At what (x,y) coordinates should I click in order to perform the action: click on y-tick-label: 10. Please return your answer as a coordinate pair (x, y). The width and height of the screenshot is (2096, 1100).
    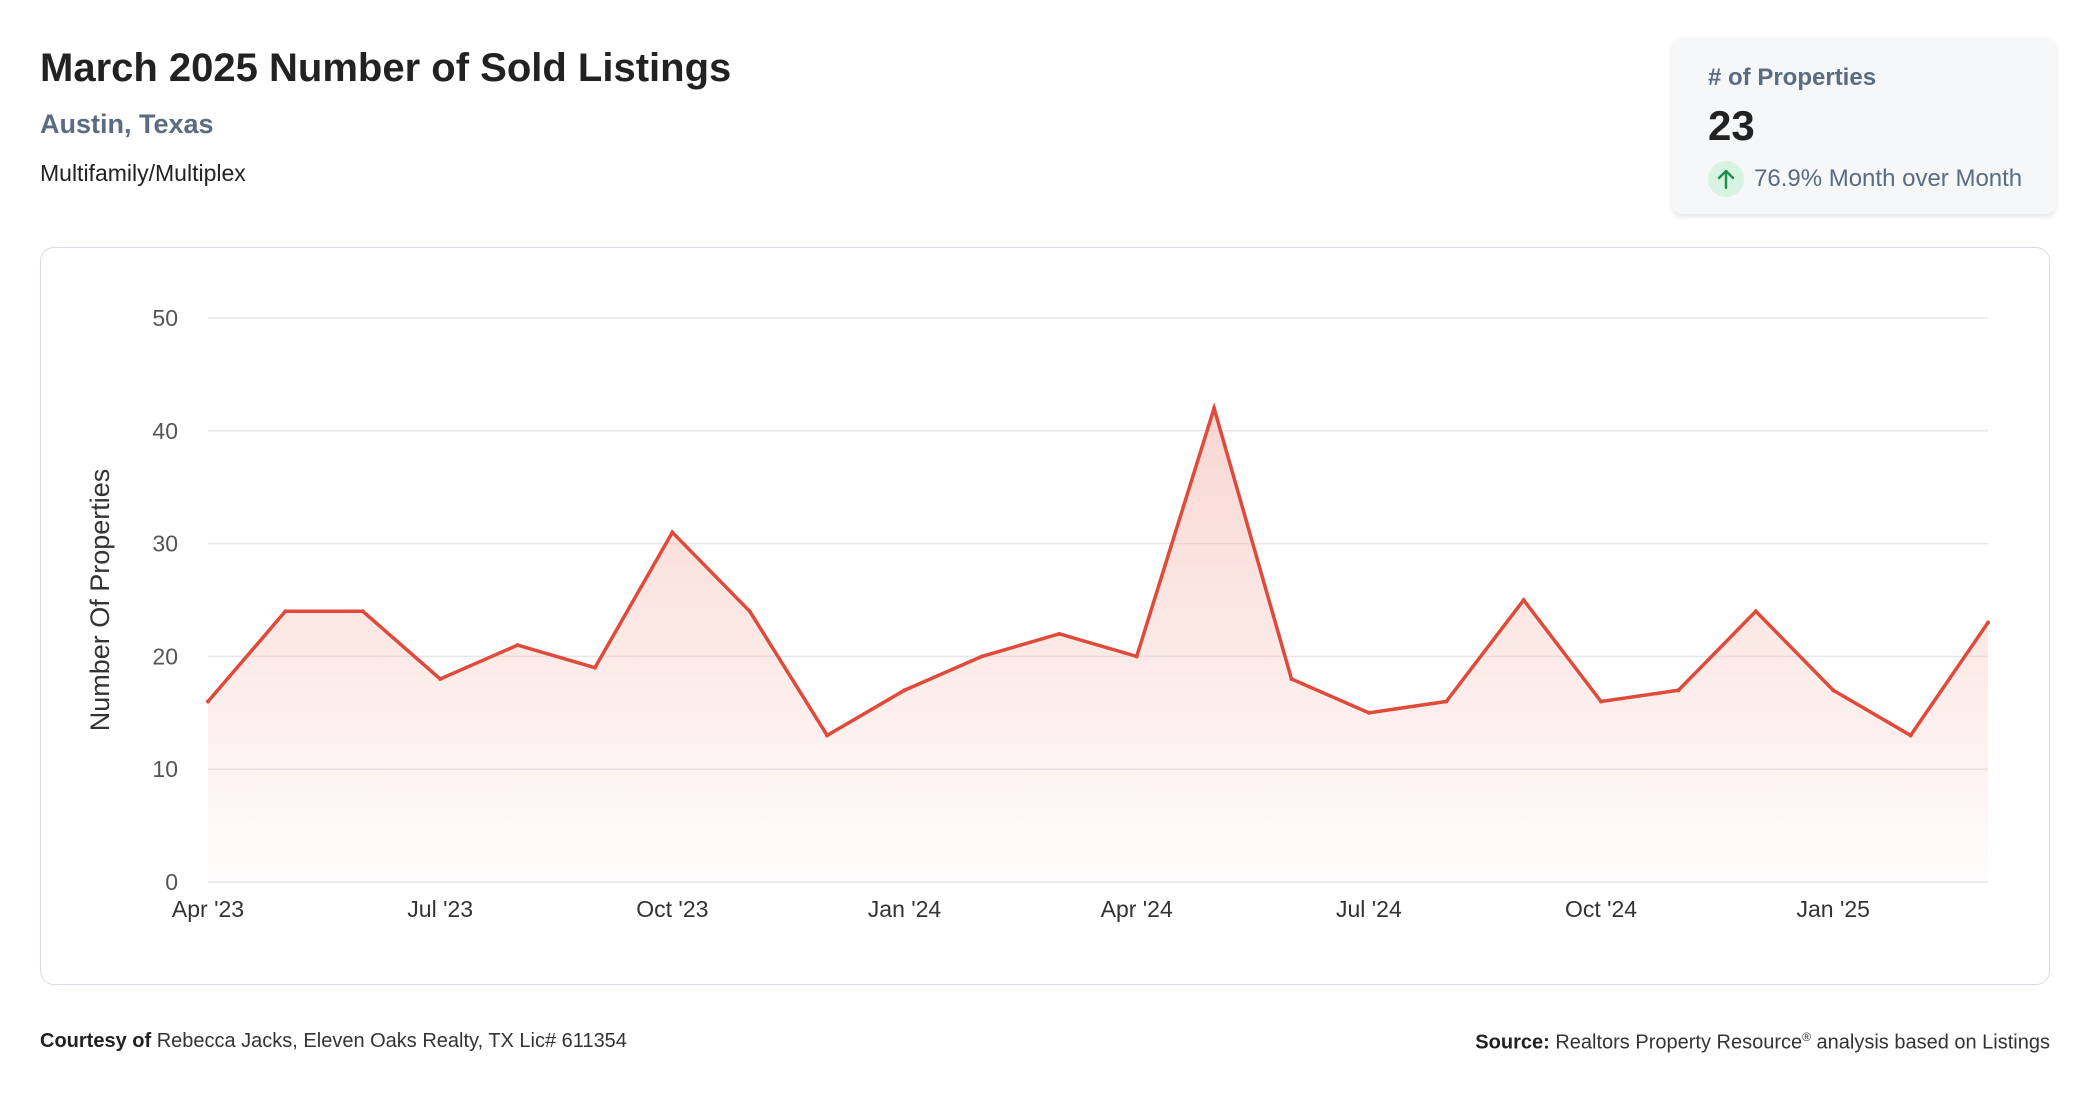
    Looking at the image, I should click on (165, 769).